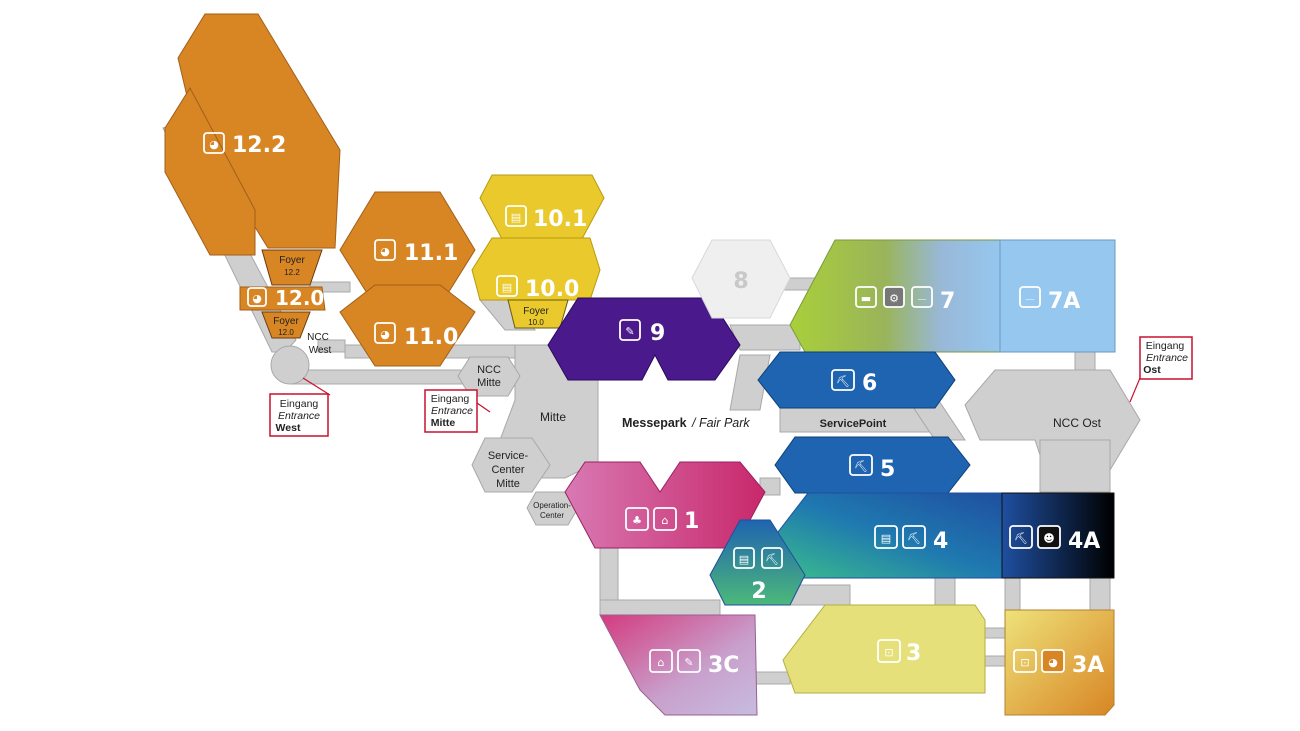 The width and height of the screenshot is (1300, 731). I want to click on hall-3A: ⊡ ◕ 3A, so click(1059, 662).